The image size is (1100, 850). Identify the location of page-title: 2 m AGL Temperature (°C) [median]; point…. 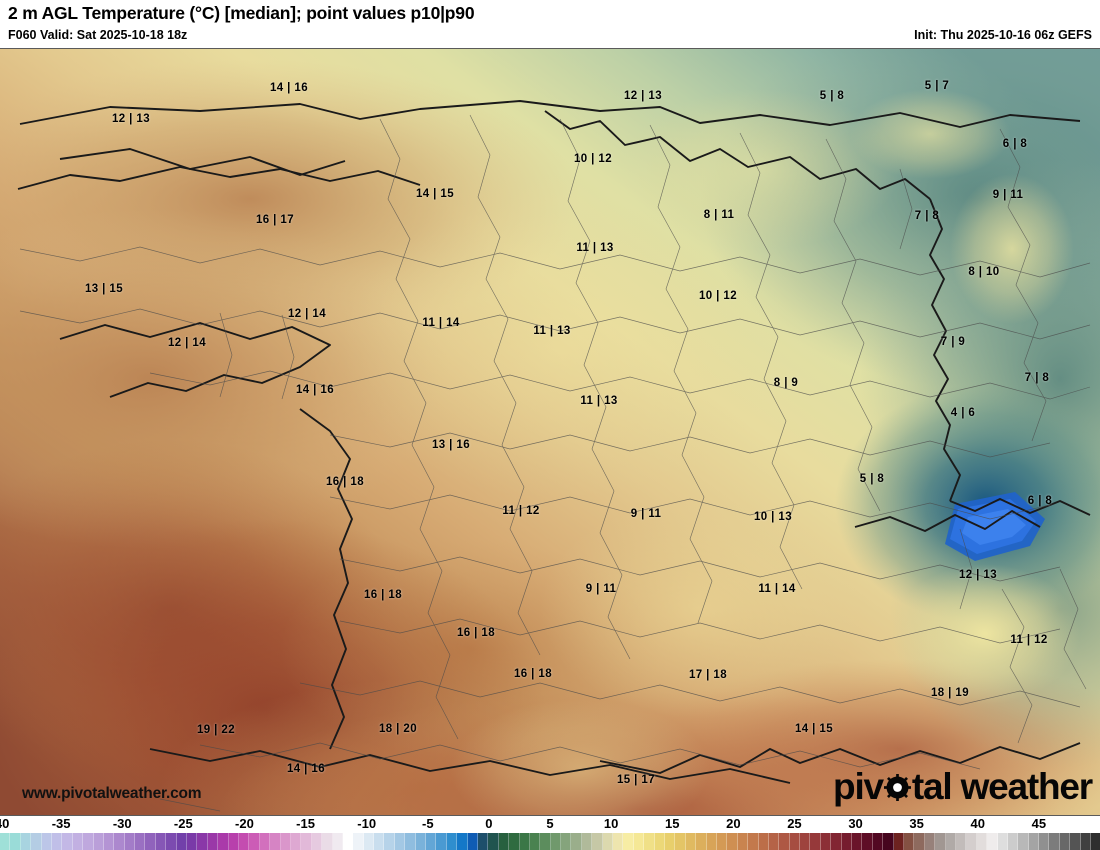
(241, 13).